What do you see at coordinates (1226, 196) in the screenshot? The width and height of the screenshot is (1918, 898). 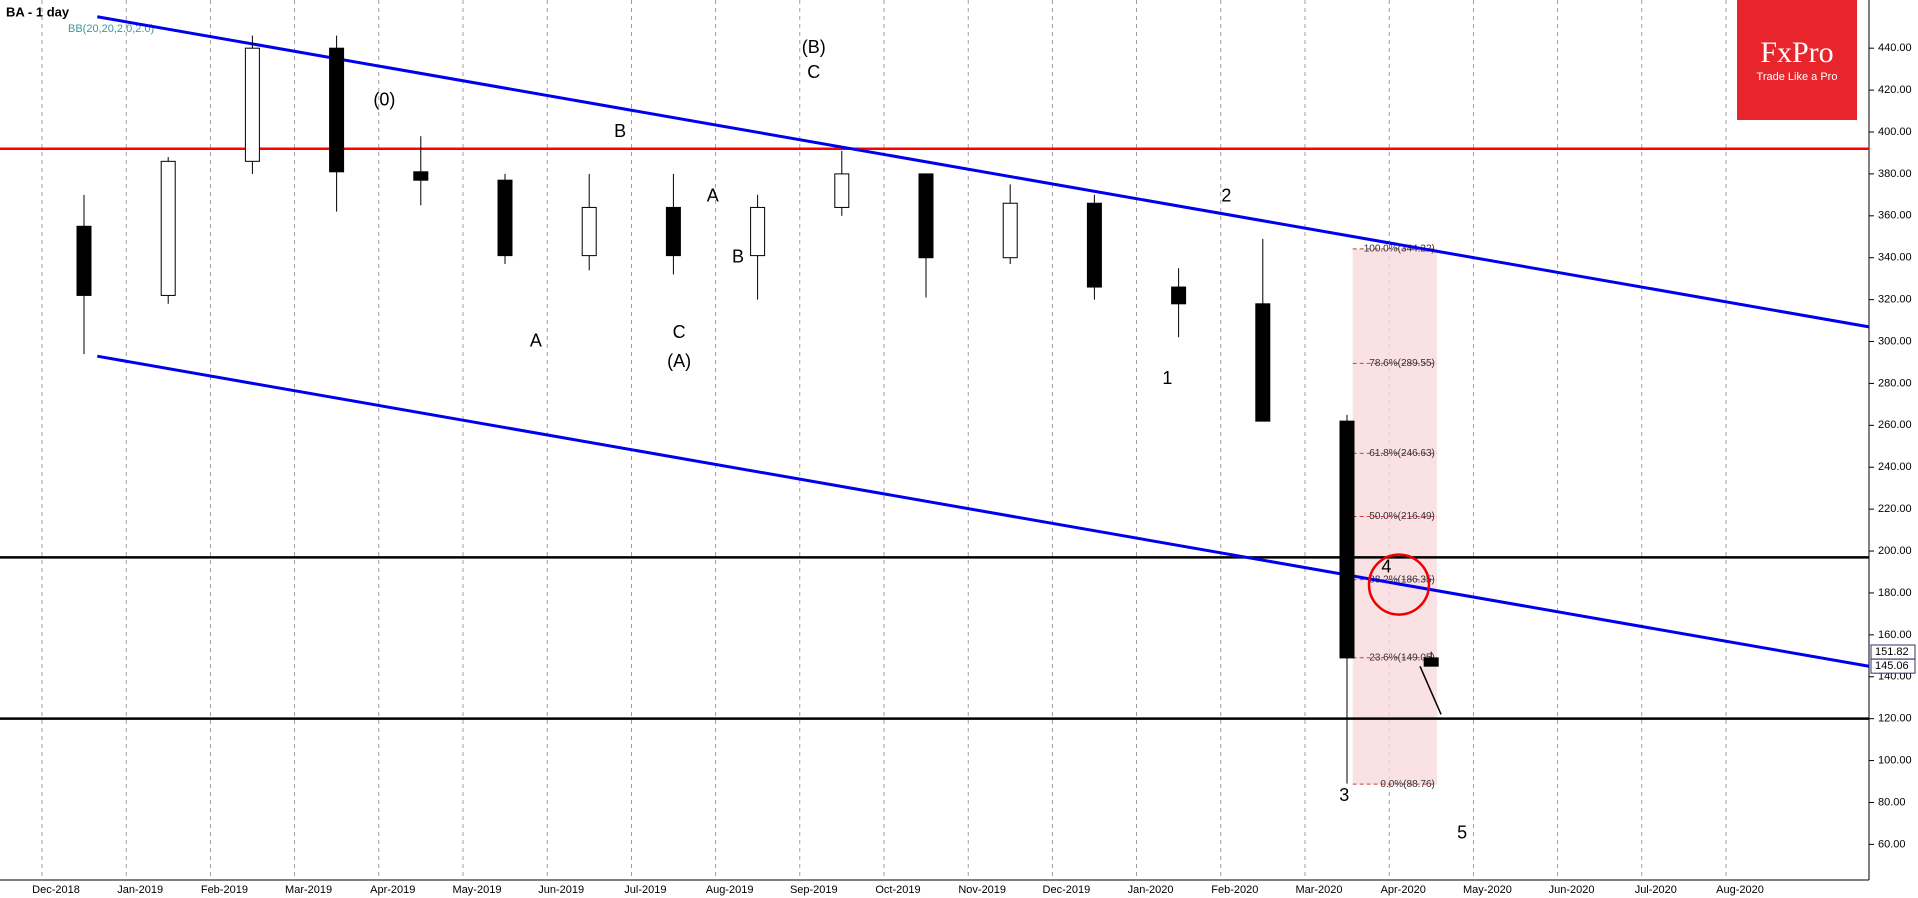 I see `wave-label: 2` at bounding box center [1226, 196].